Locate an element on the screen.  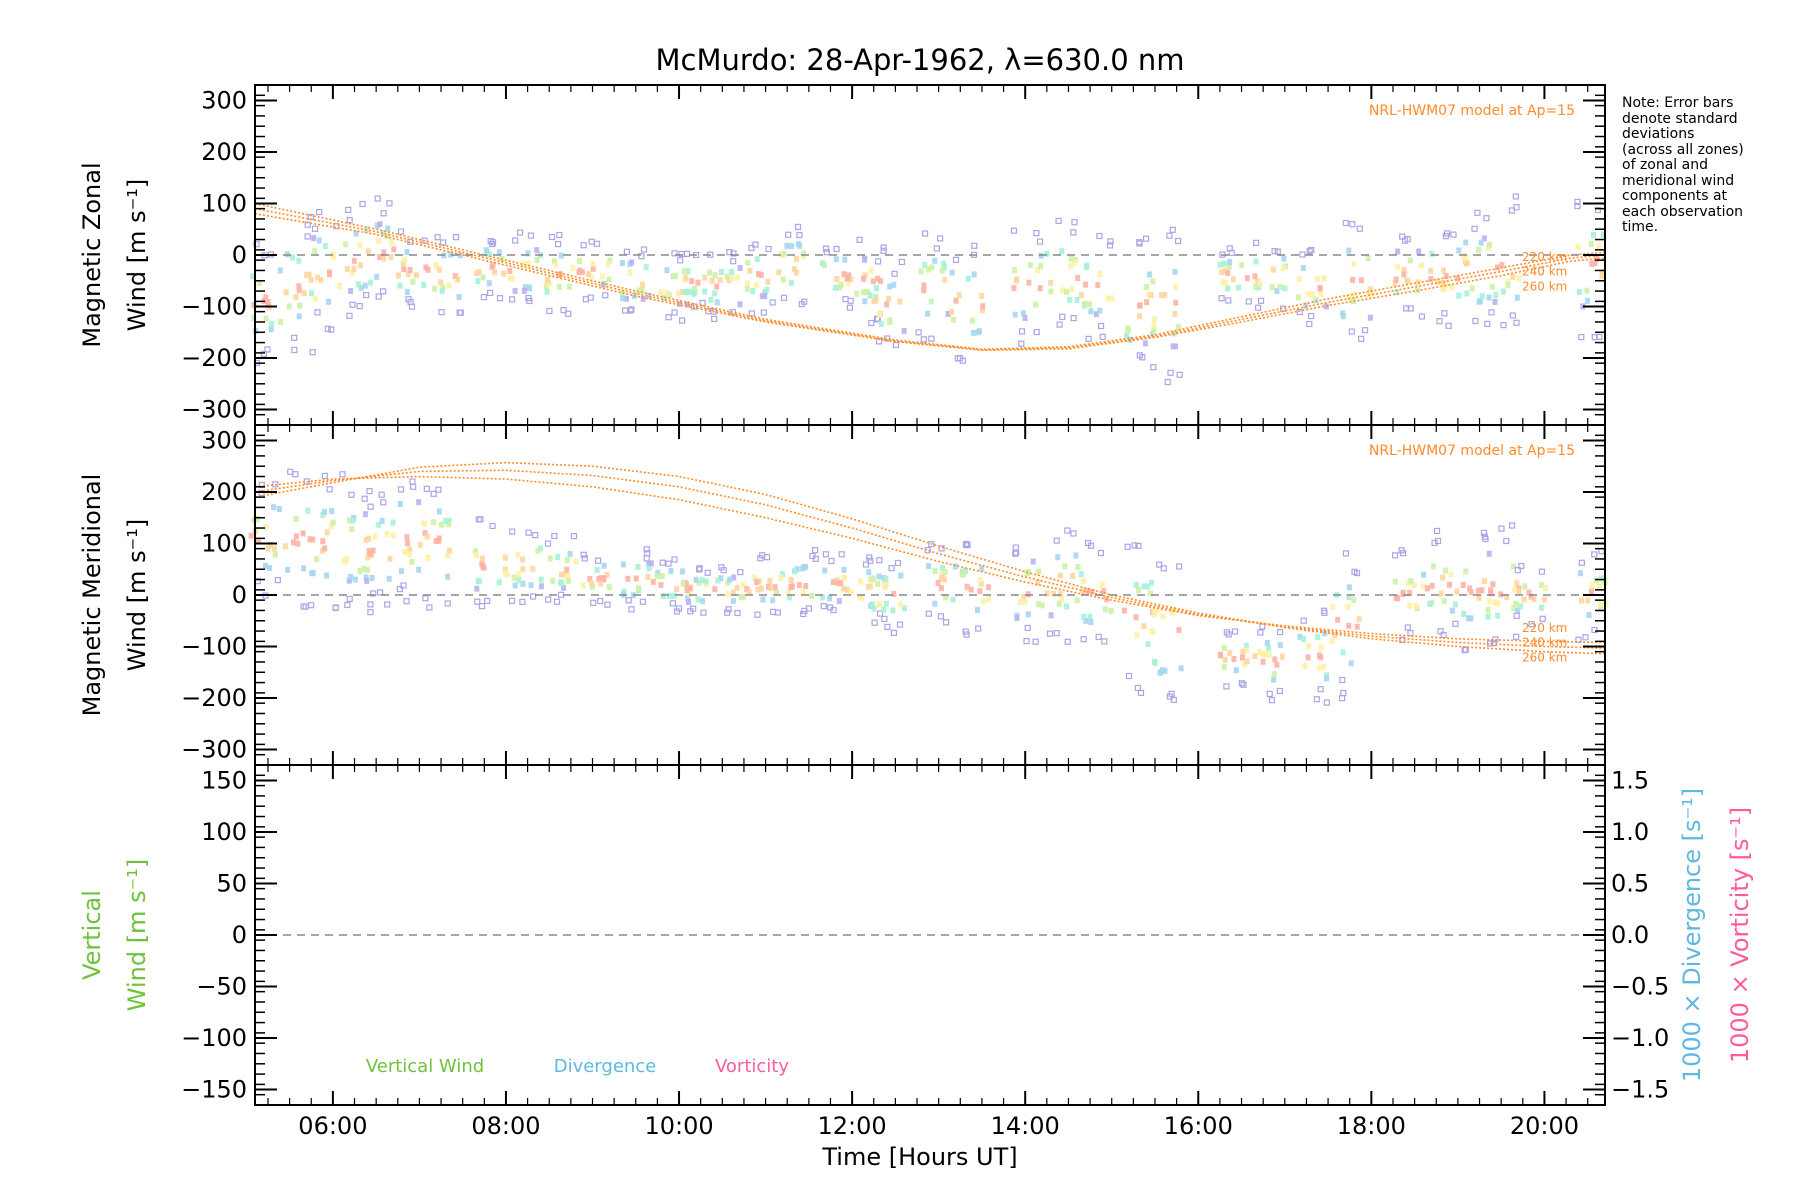
y-axis-title-line: Magnetic Zonal is located at coordinates (92, 254).